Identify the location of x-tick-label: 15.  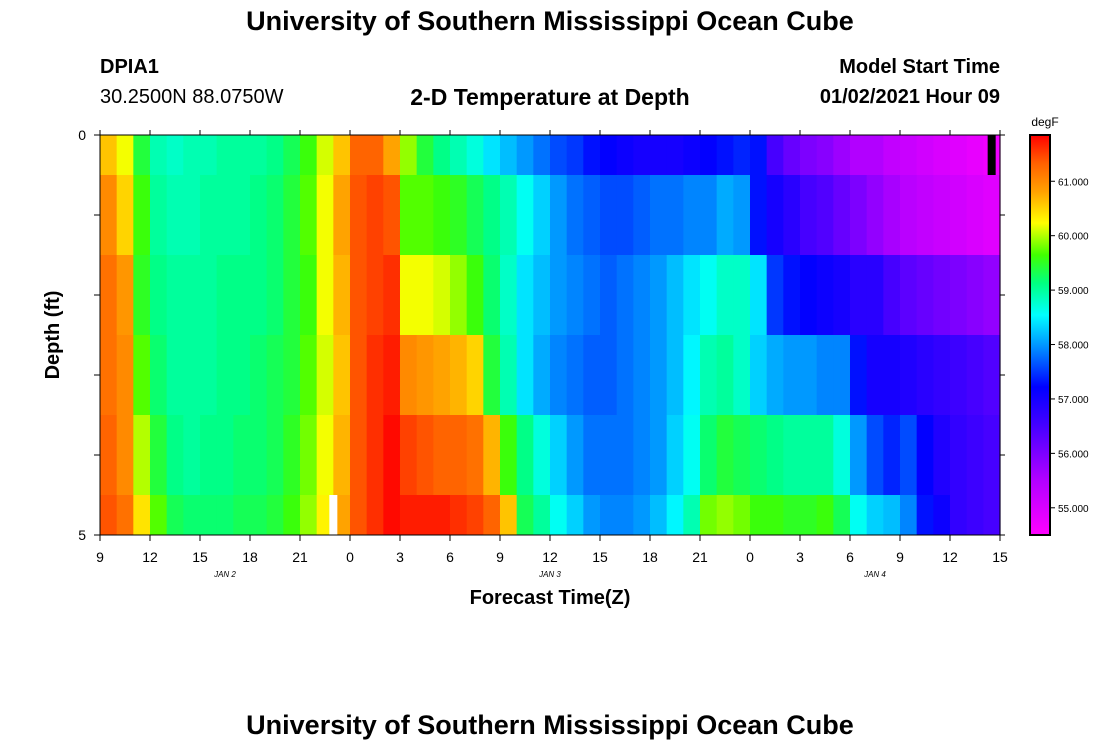
(200, 557).